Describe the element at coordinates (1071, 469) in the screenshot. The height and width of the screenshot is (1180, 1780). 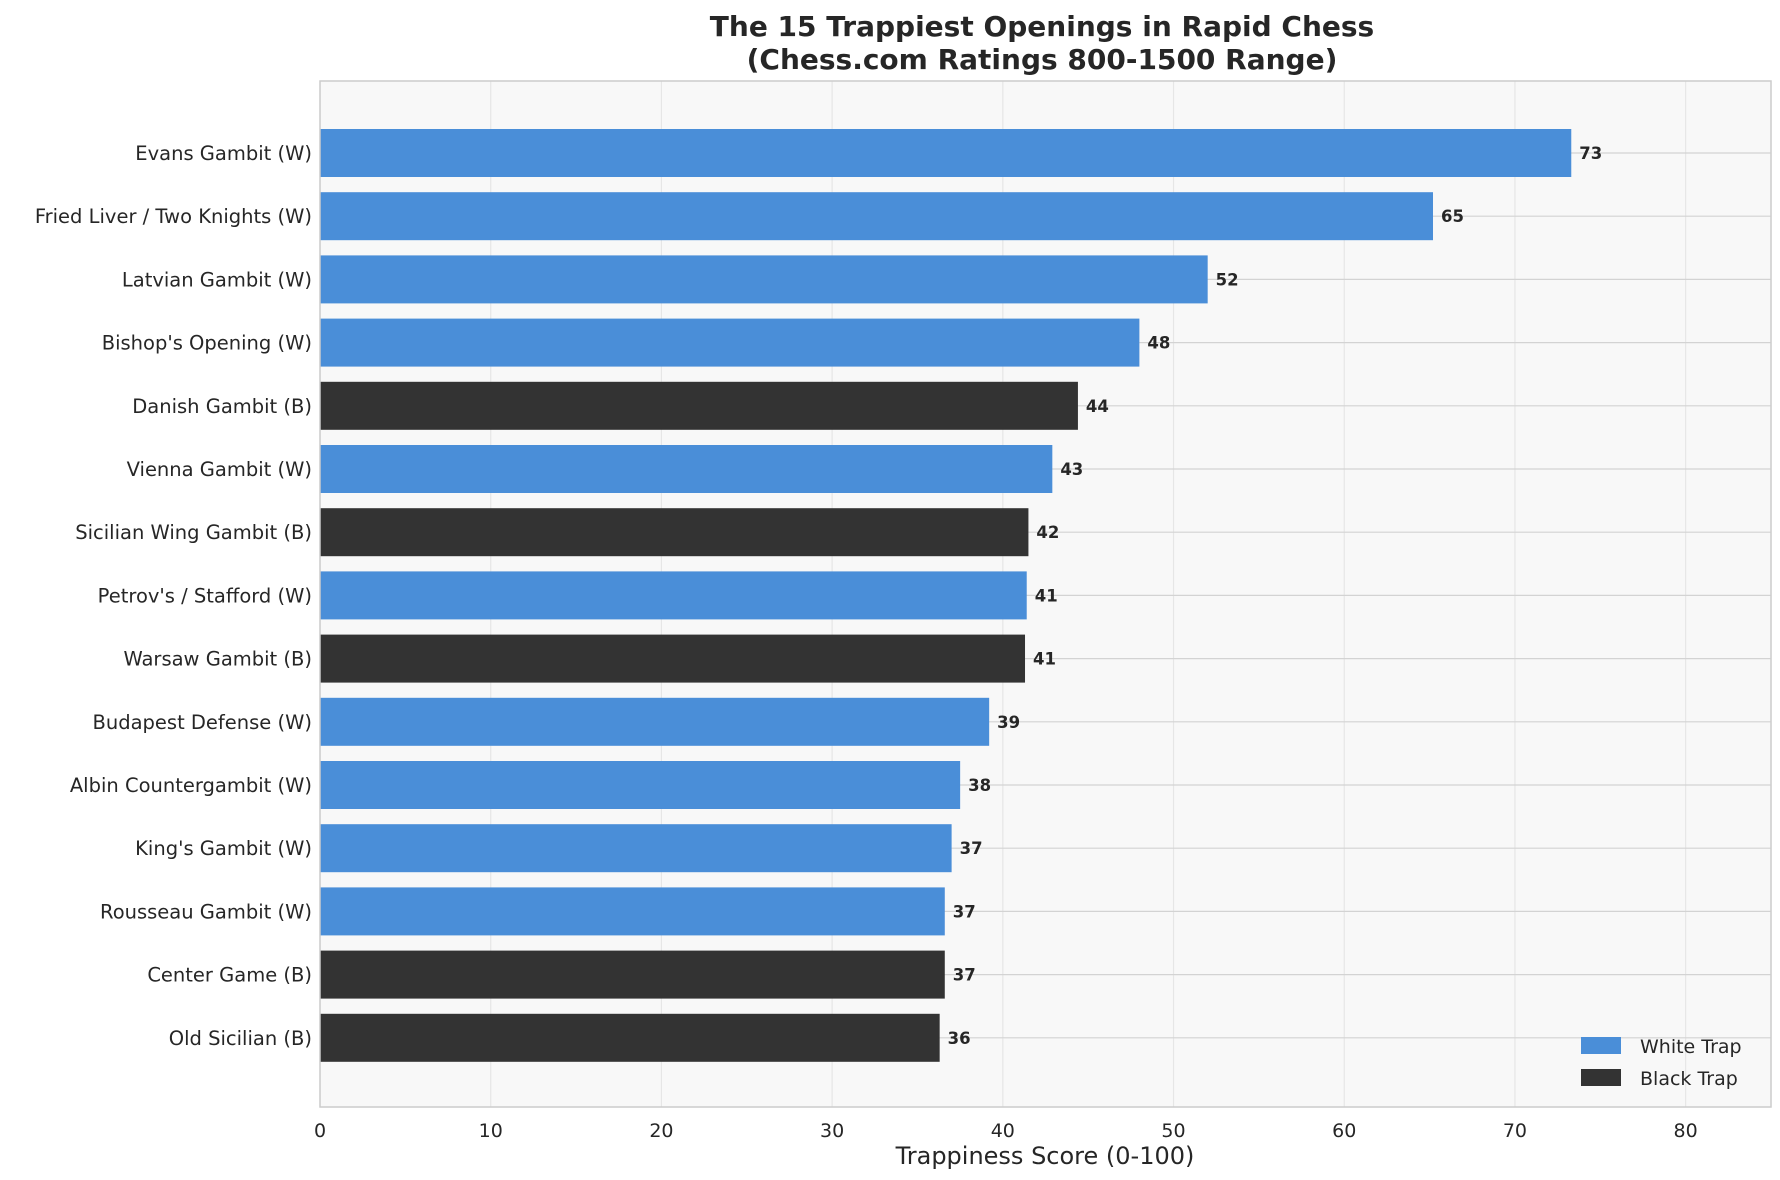
I see `data-label: 43` at that location.